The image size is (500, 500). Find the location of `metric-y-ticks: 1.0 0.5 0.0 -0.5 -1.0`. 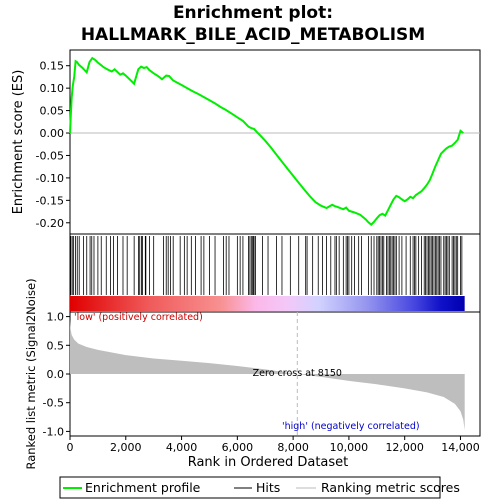

metric-y-ticks: 1.0 0.5 0.0 -0.5 -1.0 is located at coordinates (56, 374).